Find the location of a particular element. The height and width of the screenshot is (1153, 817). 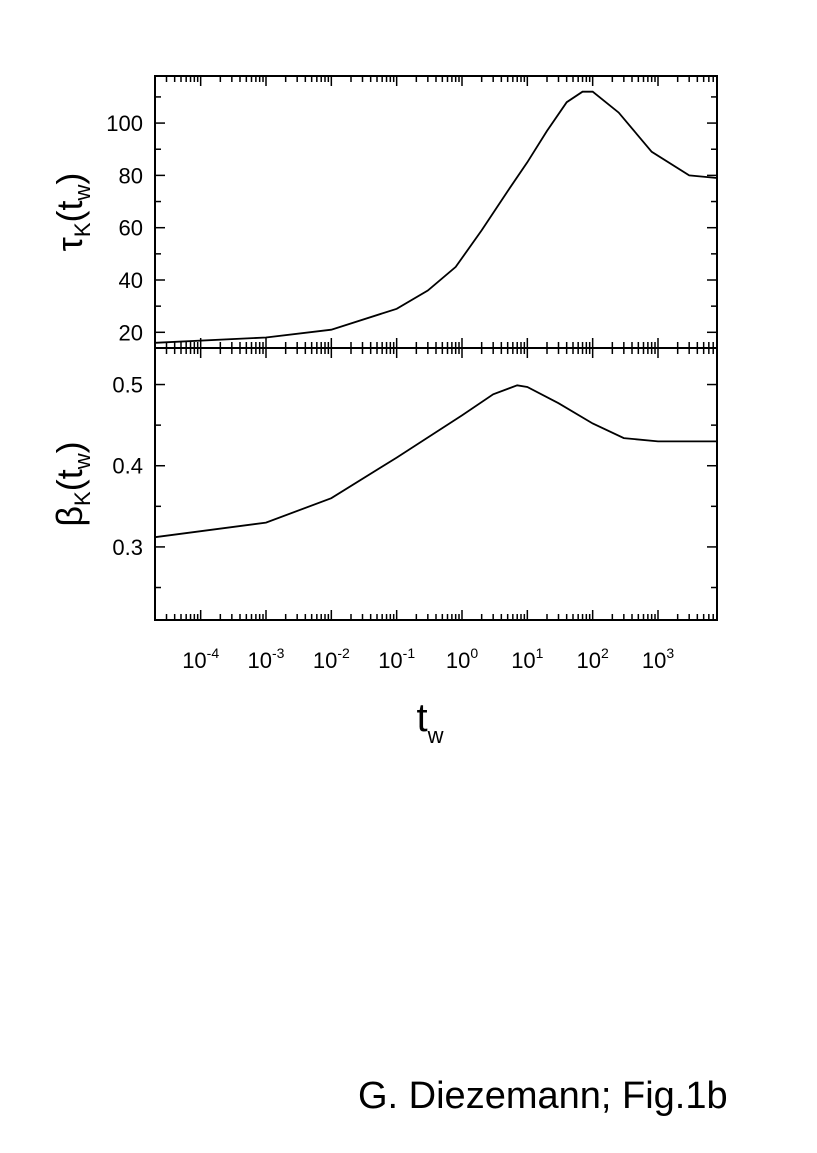

x-axis-title: tw is located at coordinates (429, 722).